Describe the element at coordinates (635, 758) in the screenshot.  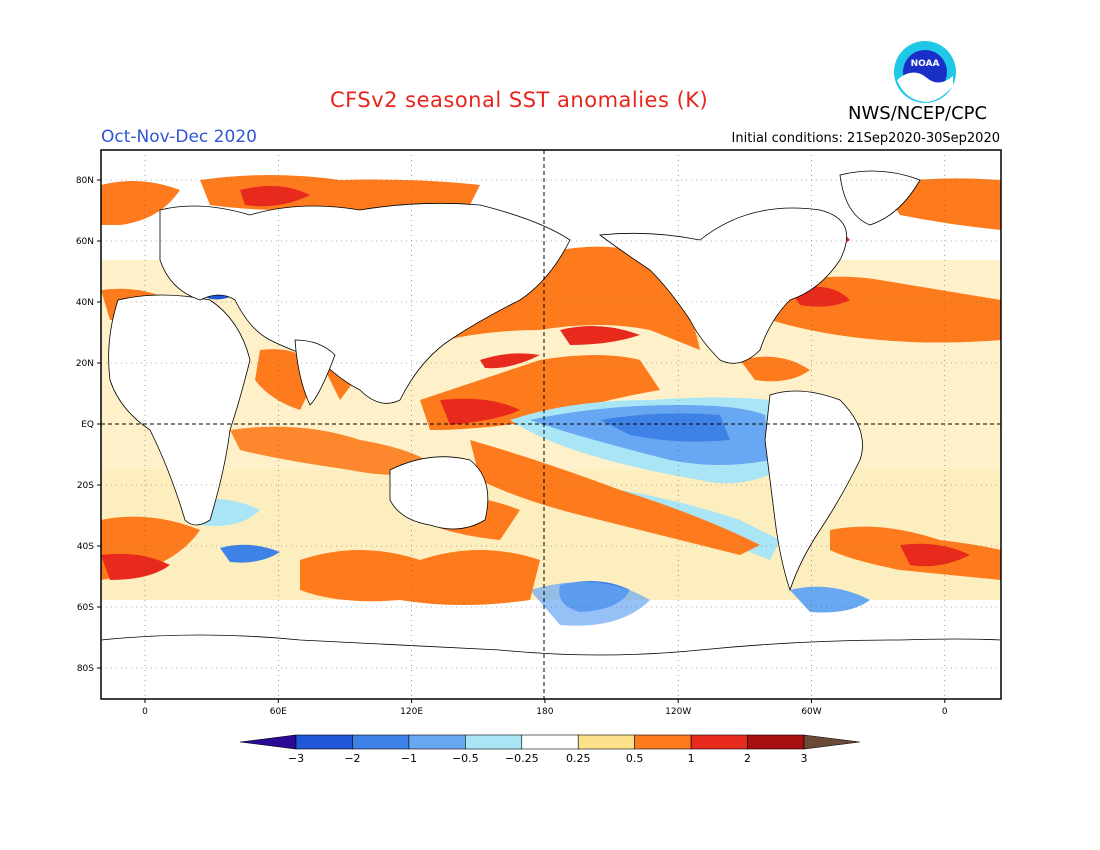
I see `colorbar-label: 0.5` at that location.